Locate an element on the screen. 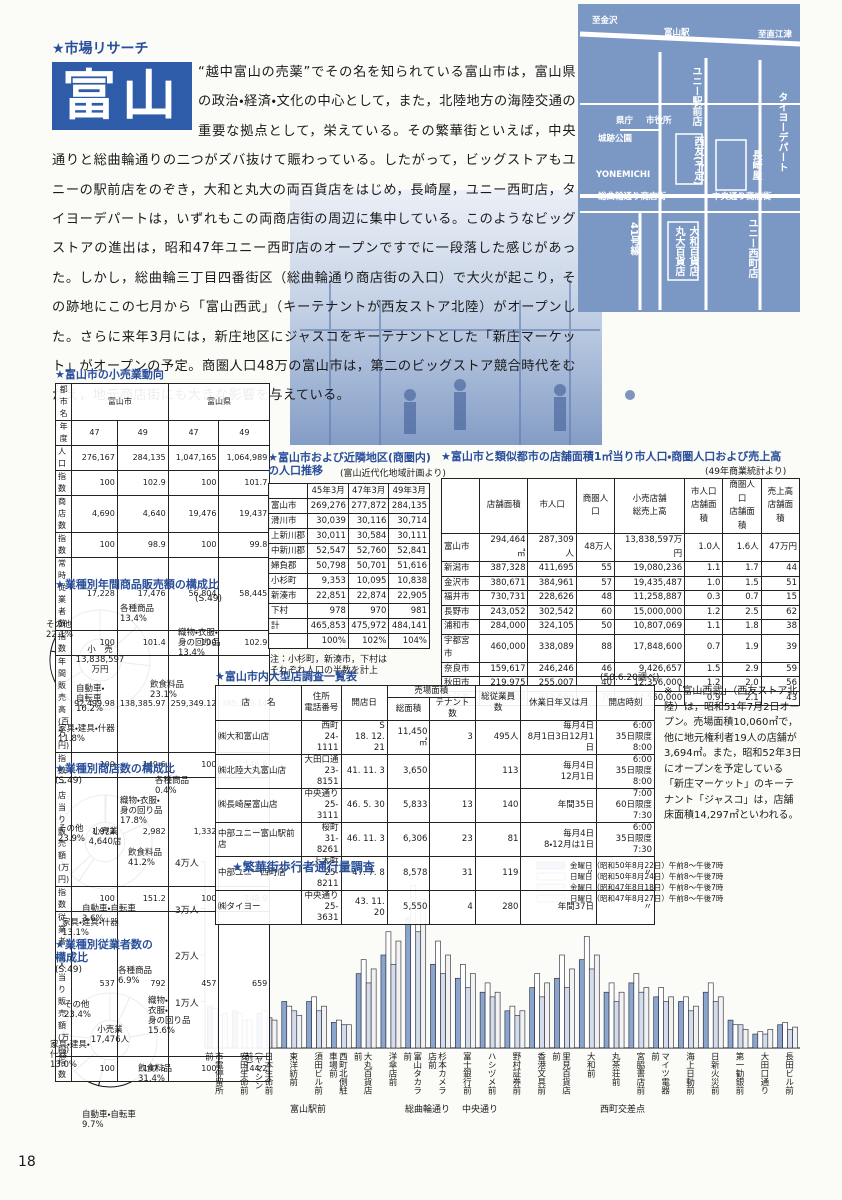  table-cell: 5,550 is located at coordinates (408, 907).